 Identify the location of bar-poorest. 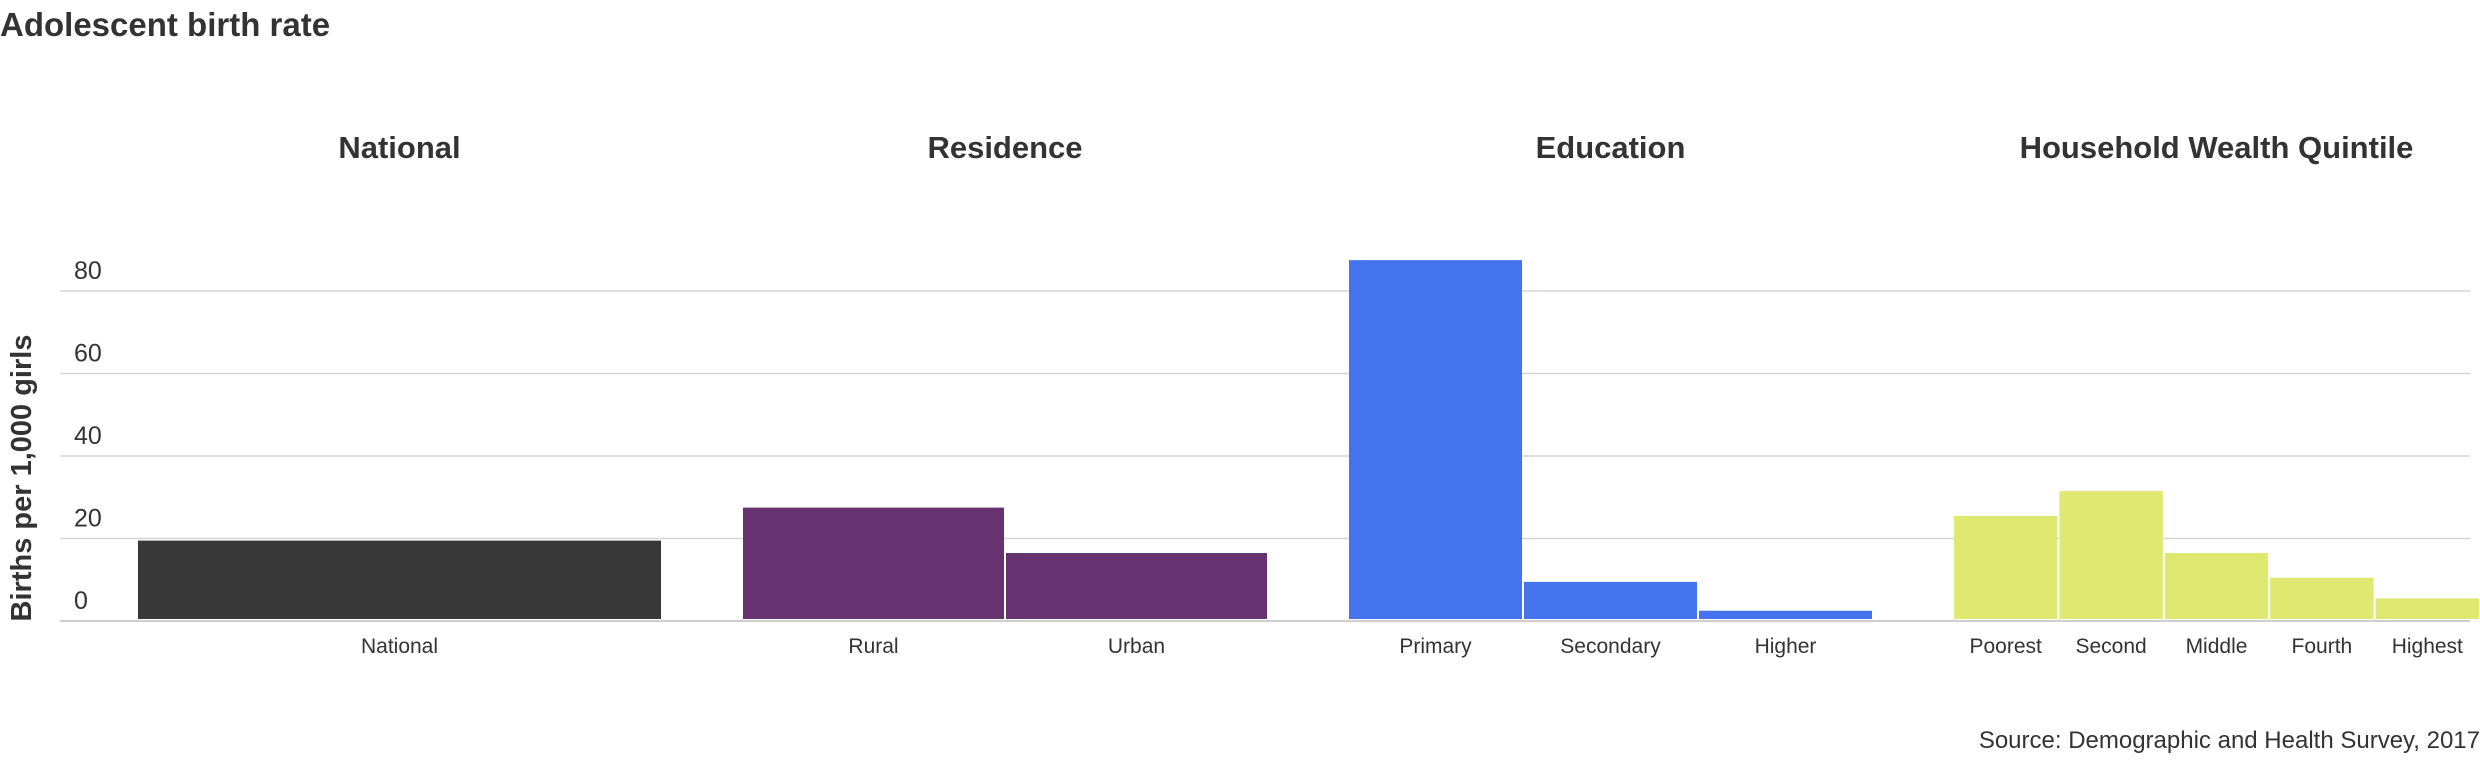
(2006, 567).